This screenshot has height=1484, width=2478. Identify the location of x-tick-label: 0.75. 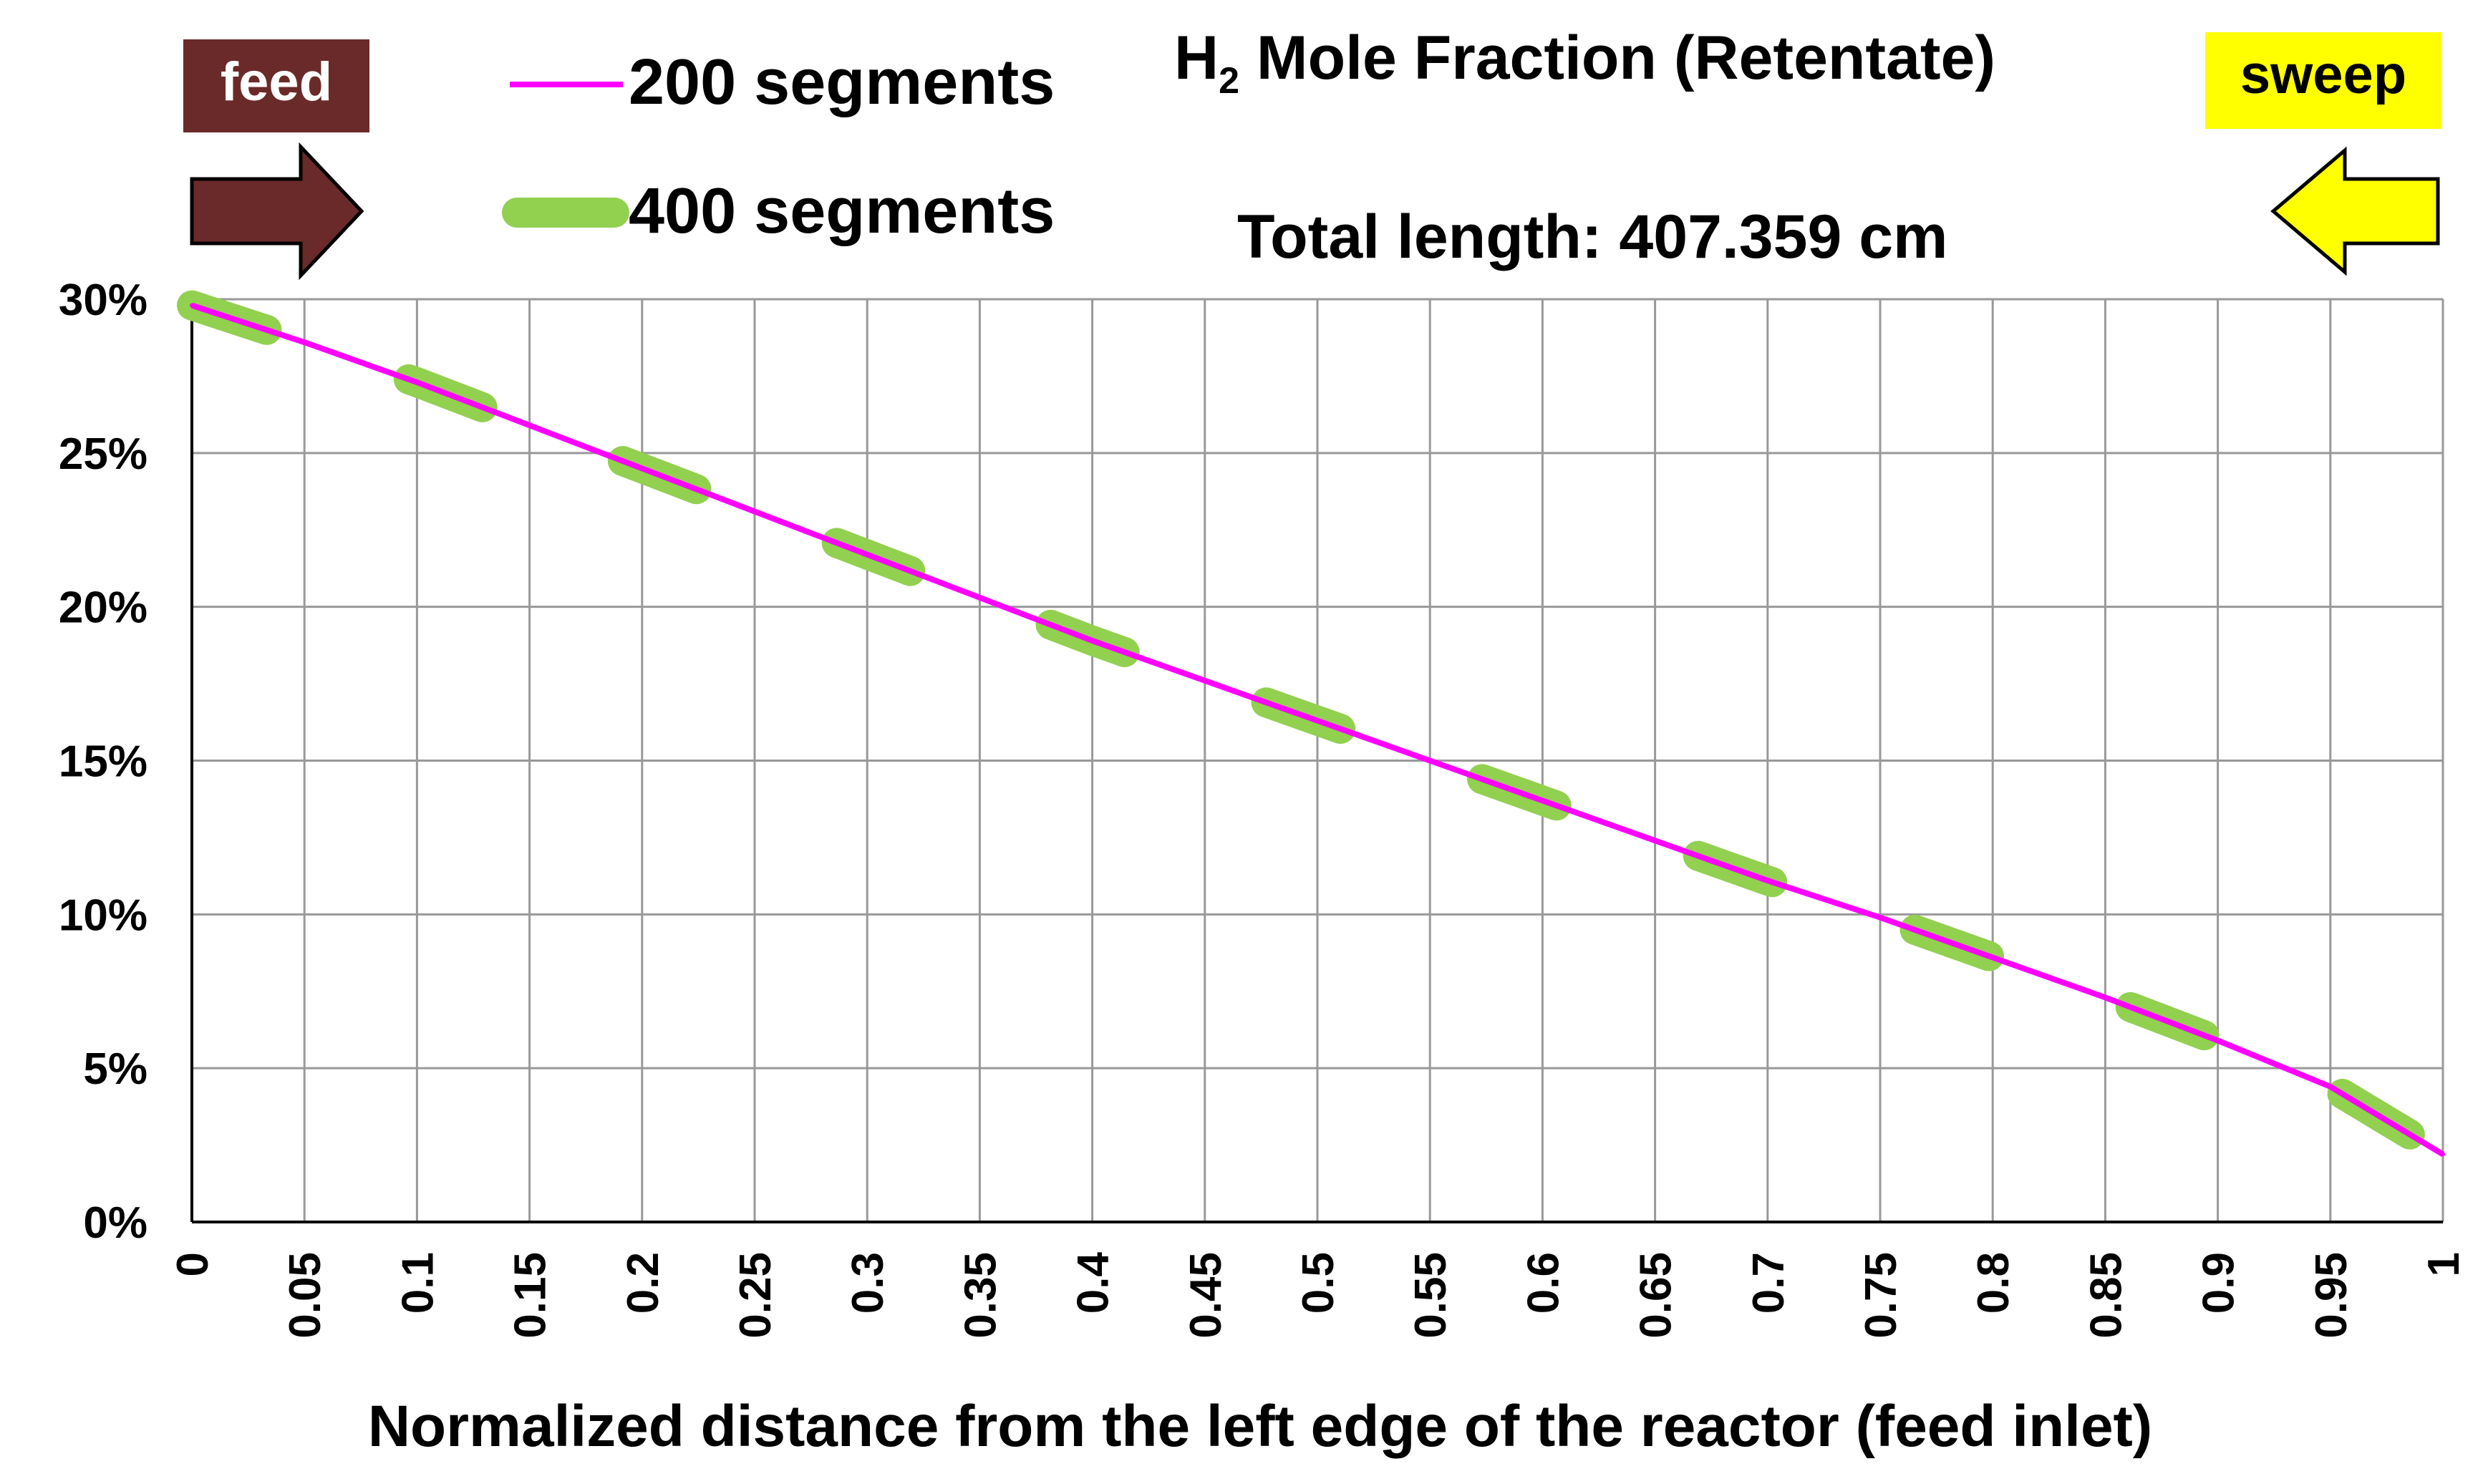
(1881, 1295).